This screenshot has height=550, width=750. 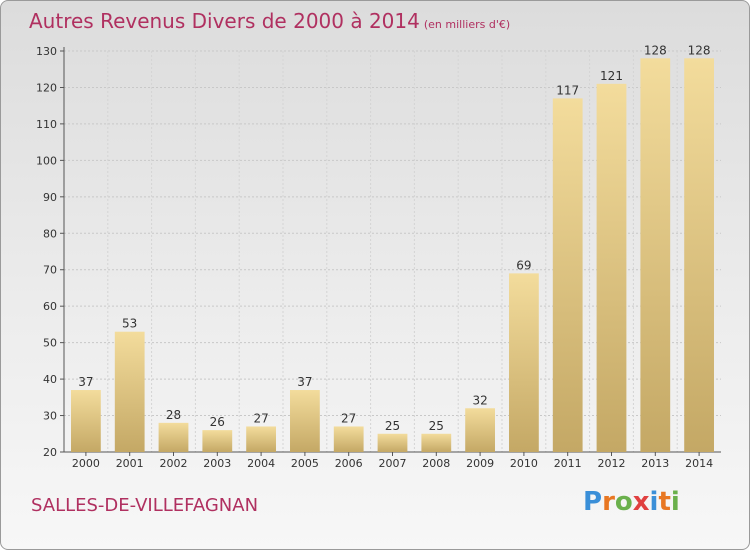 What do you see at coordinates (612, 463) in the screenshot?
I see `x-tick-label: 2012` at bounding box center [612, 463].